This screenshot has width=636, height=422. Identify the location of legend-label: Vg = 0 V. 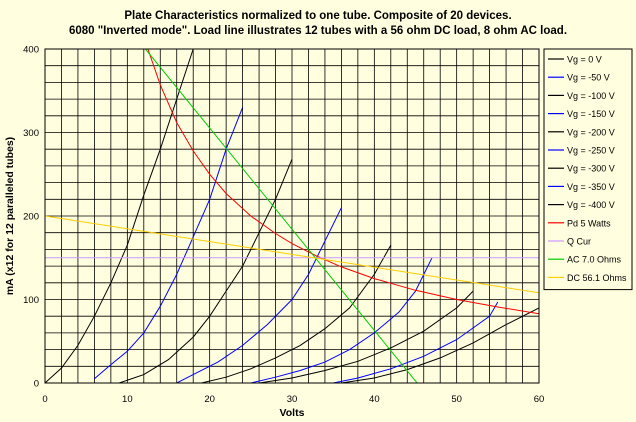
(584, 60).